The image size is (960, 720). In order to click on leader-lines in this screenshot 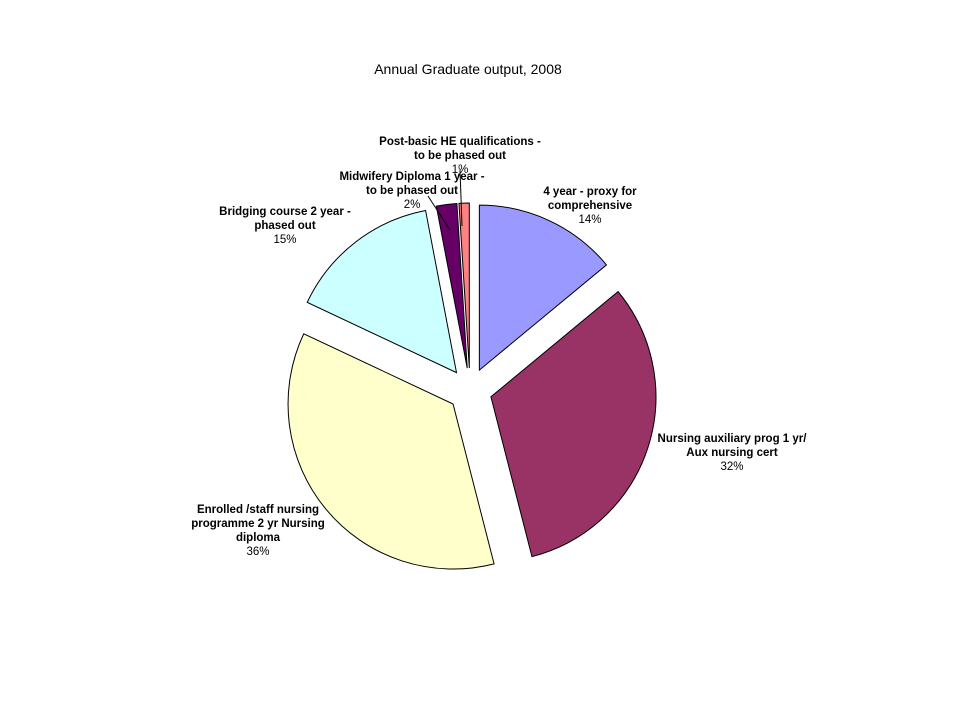, I will do `click(445, 200)`.